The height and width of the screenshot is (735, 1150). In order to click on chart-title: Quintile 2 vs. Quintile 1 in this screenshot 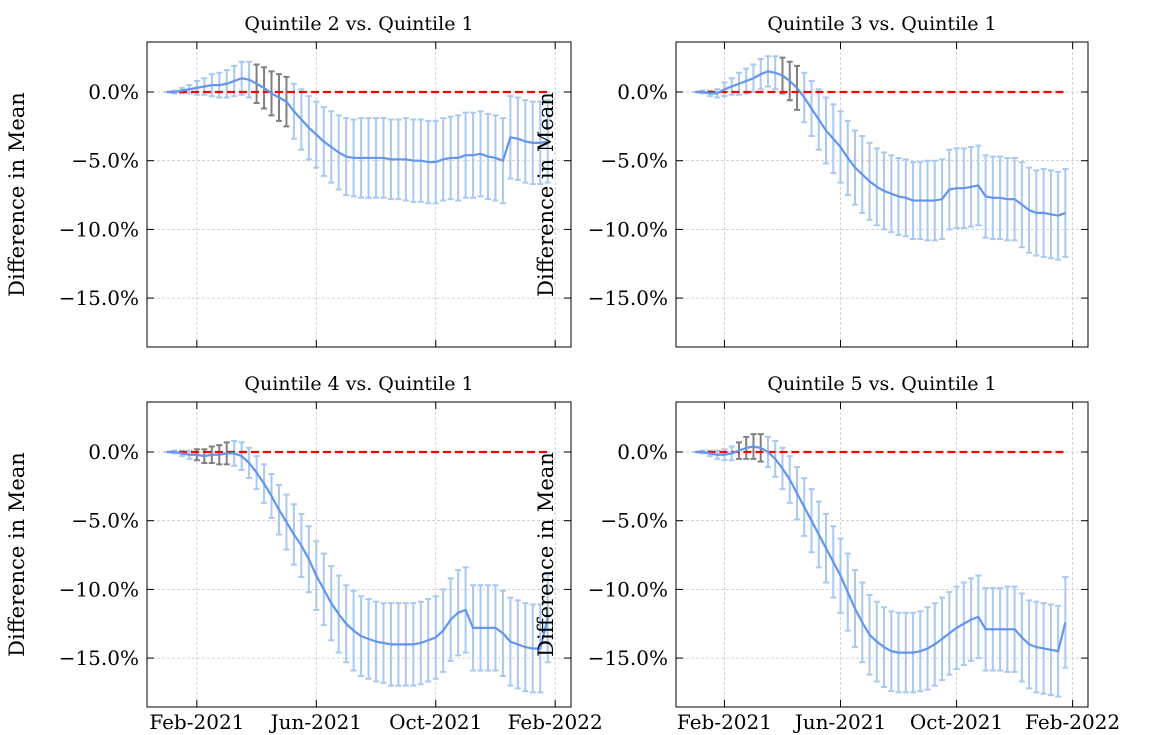, I will do `click(358, 24)`.